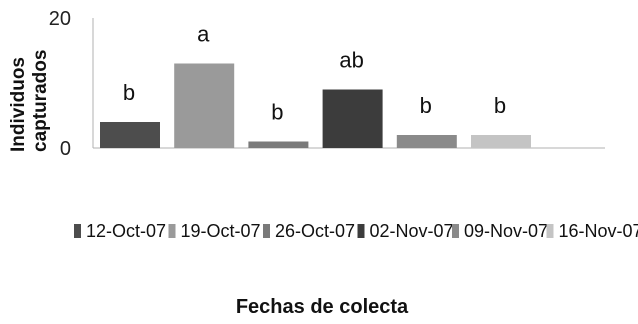  What do you see at coordinates (40, 101) in the screenshot?
I see `y-axis-label-line-2: capturados` at bounding box center [40, 101].